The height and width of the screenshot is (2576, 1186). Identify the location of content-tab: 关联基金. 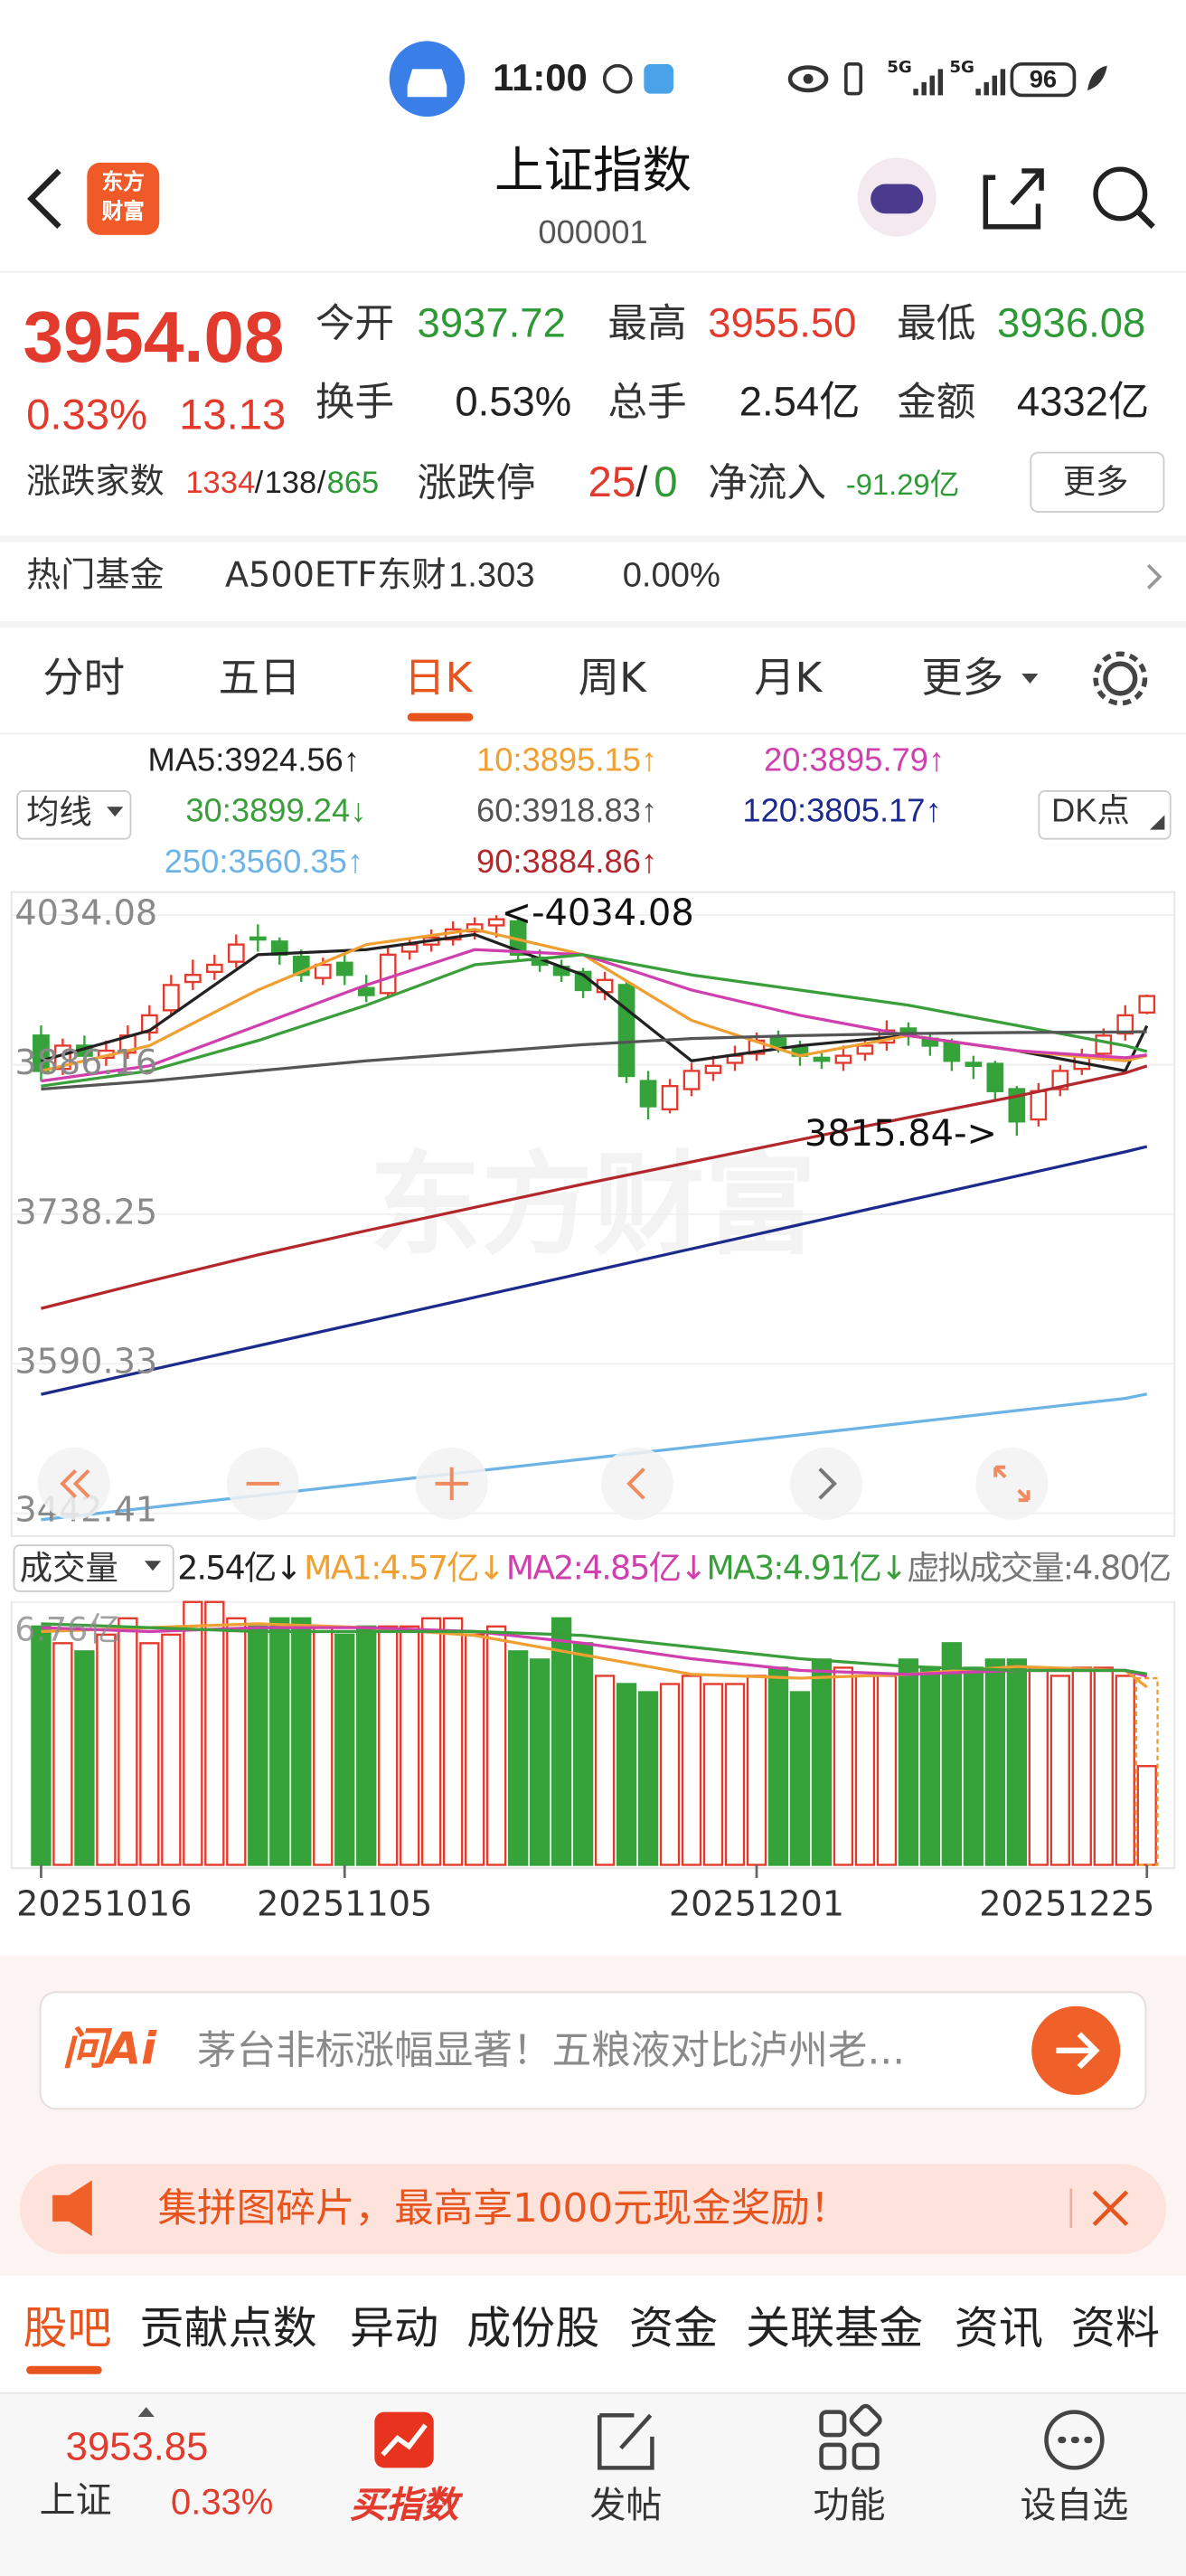
(834, 2328).